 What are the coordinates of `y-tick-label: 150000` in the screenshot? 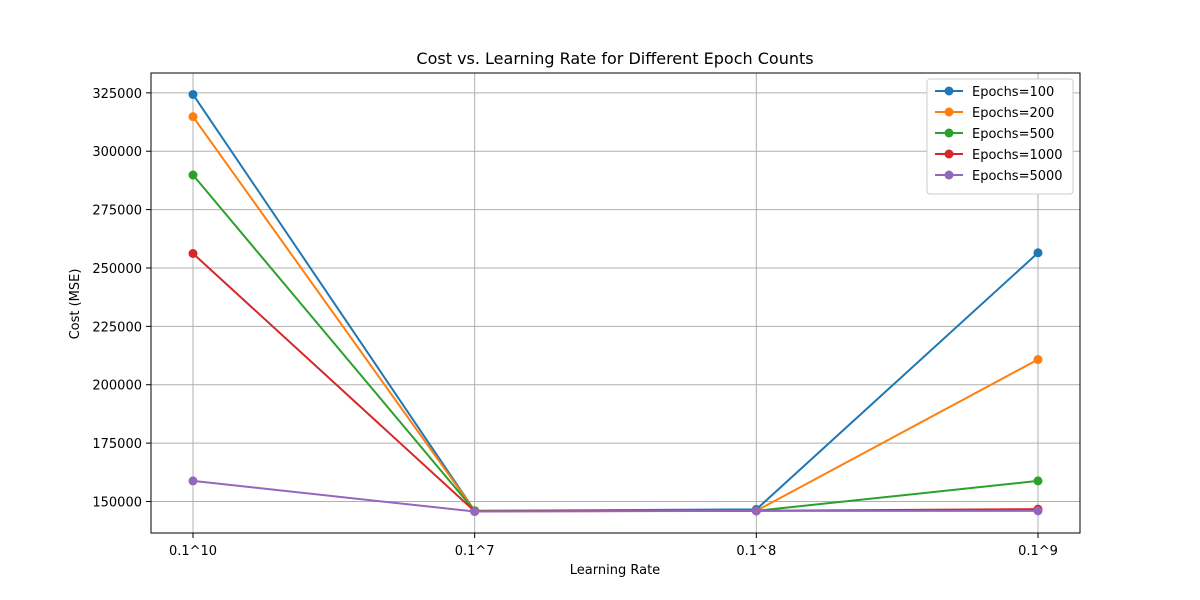 It's located at (117, 502).